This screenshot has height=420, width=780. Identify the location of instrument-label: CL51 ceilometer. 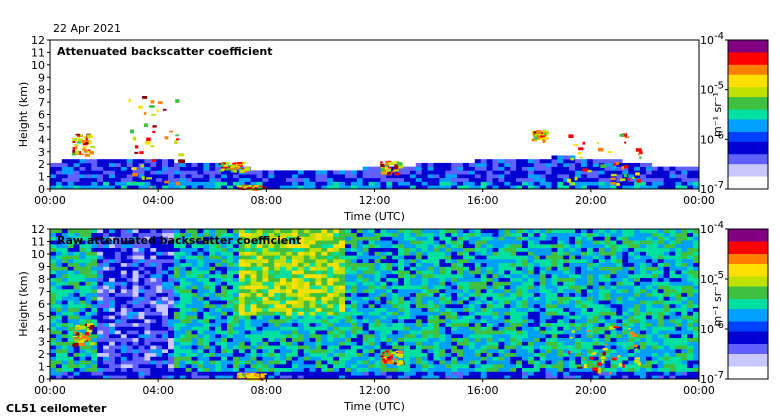
(56, 408).